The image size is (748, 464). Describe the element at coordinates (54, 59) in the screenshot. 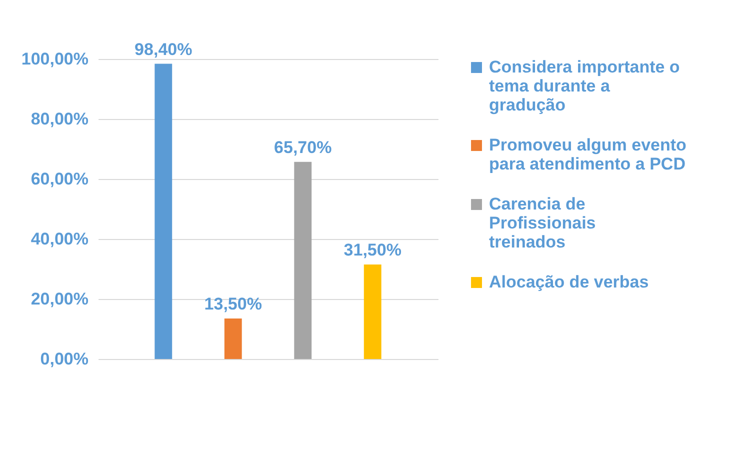

I see `y-tick-label: 100,00%` at that location.